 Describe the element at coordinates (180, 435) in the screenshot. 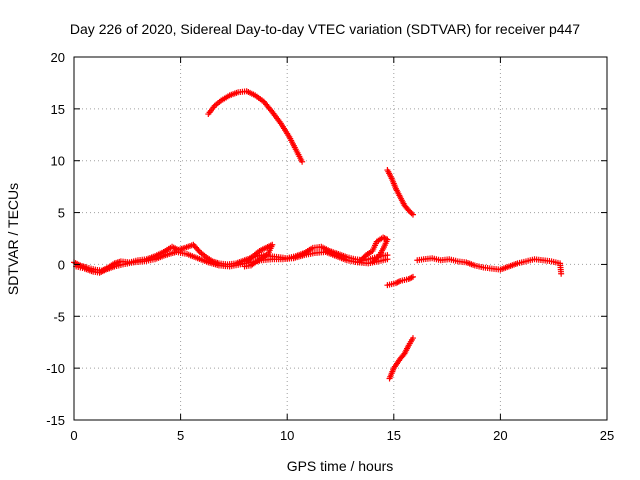

I see `x-tick-label: 5` at that location.